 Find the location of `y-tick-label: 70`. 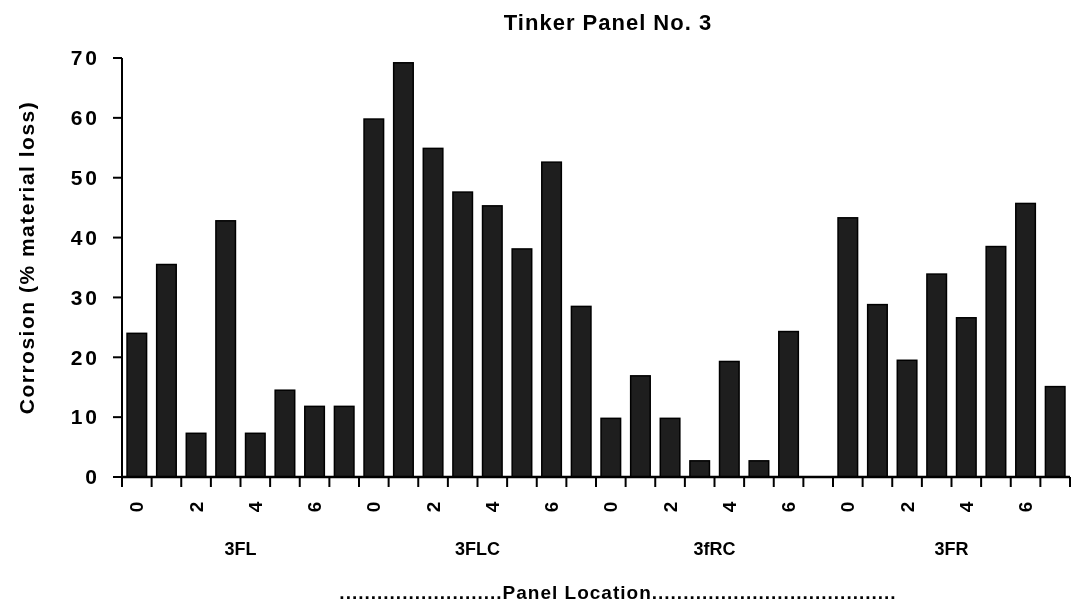

y-tick-label: 70 is located at coordinates (85, 58).